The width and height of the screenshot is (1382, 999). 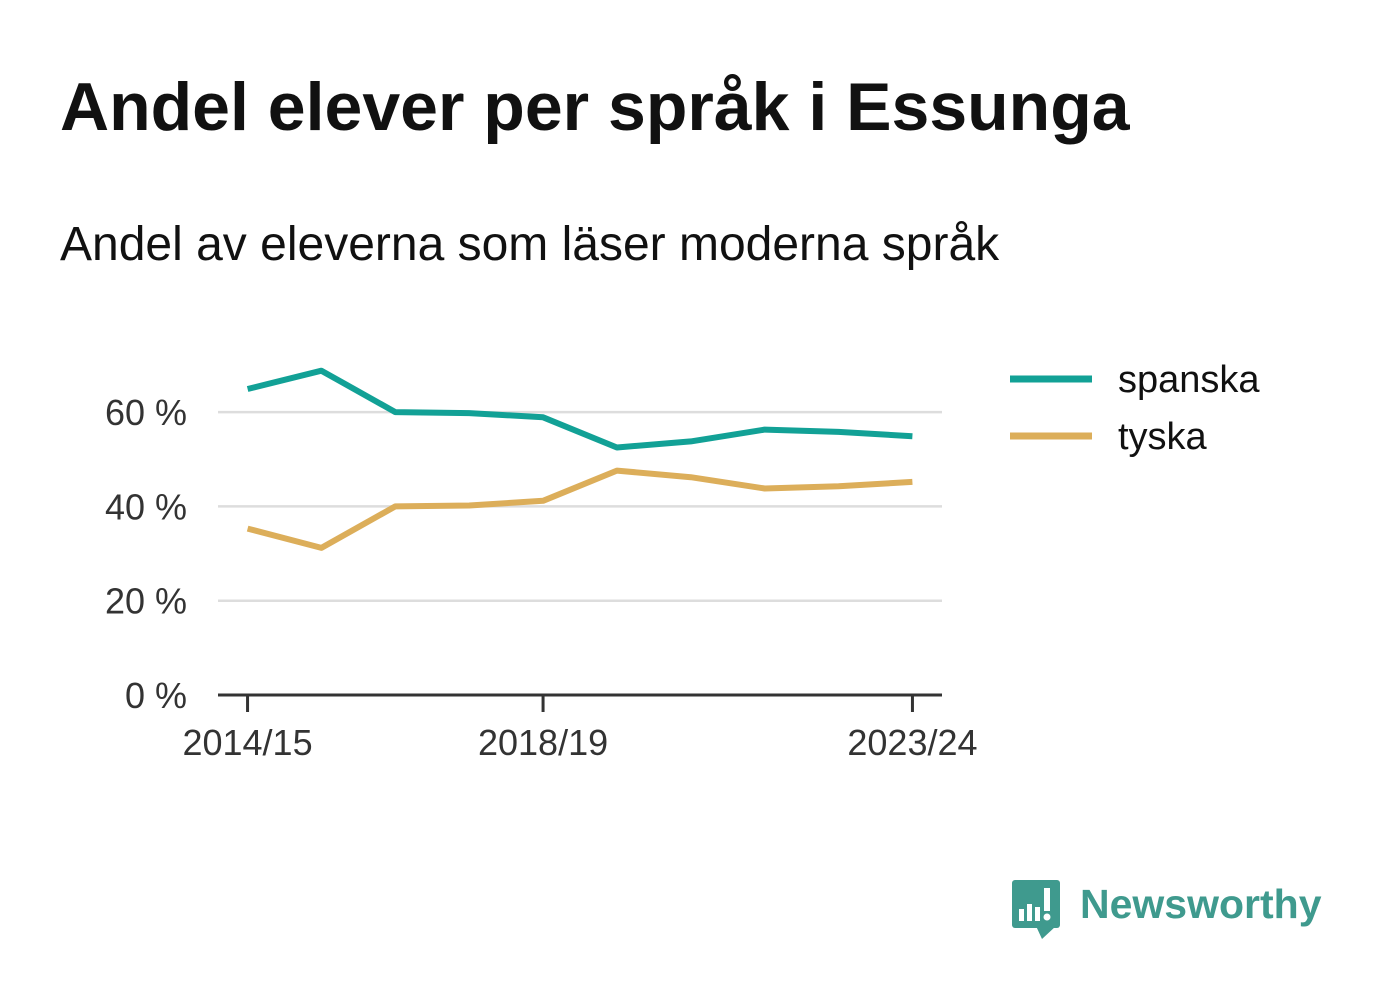 I want to click on newsworthy-logo-icon, so click(x=1036, y=909).